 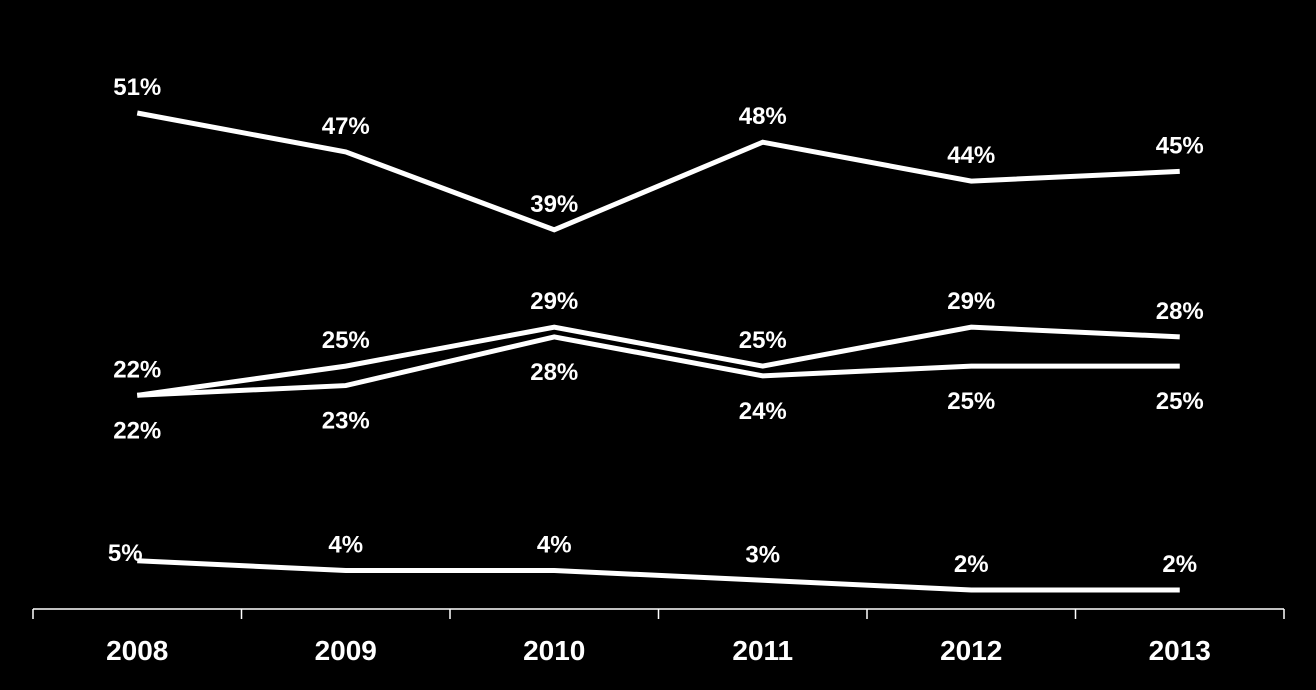 I want to click on data-label: 48%, so click(x=763, y=116).